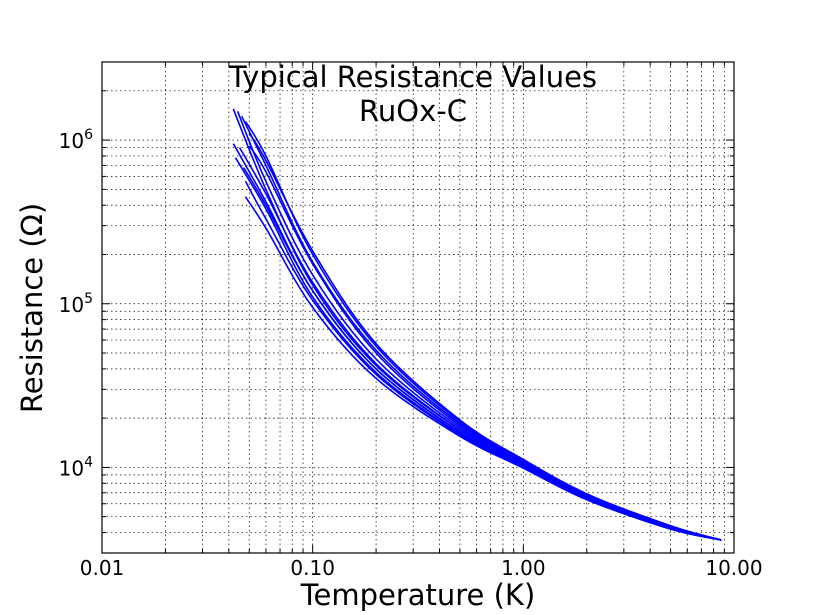 This screenshot has width=815, height=615. I want to click on y-tick-label: 10⁴, so click(76, 467).